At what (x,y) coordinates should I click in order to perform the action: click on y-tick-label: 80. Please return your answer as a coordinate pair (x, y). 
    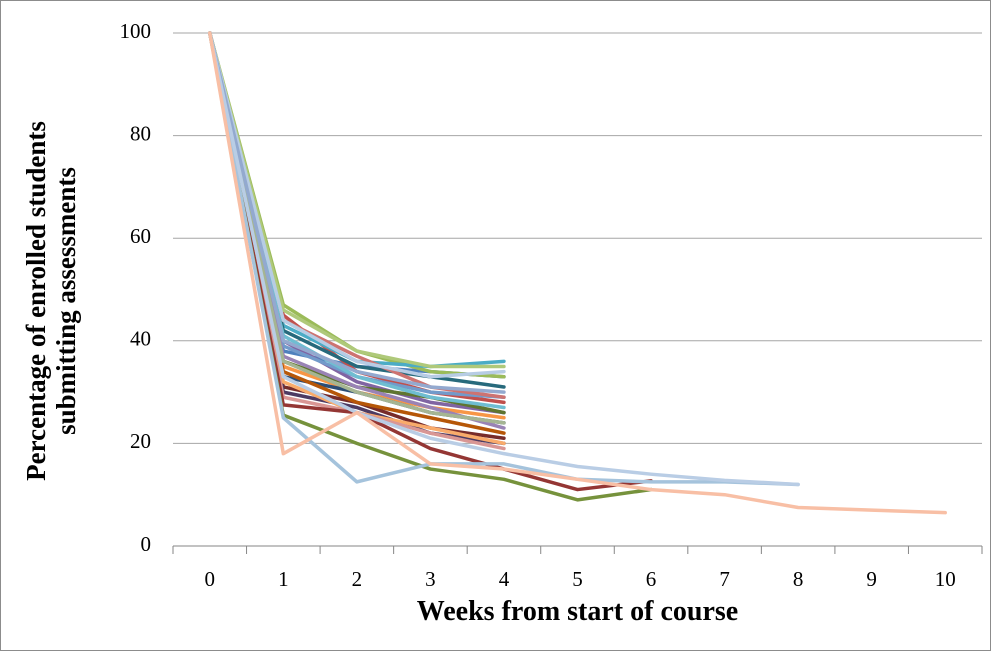
    Looking at the image, I should click on (140, 133).